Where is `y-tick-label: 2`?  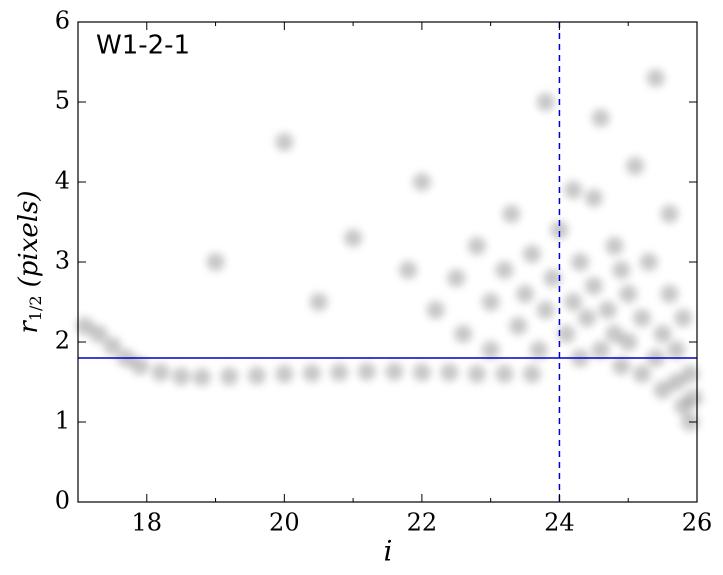 y-tick-label: 2 is located at coordinates (62, 341).